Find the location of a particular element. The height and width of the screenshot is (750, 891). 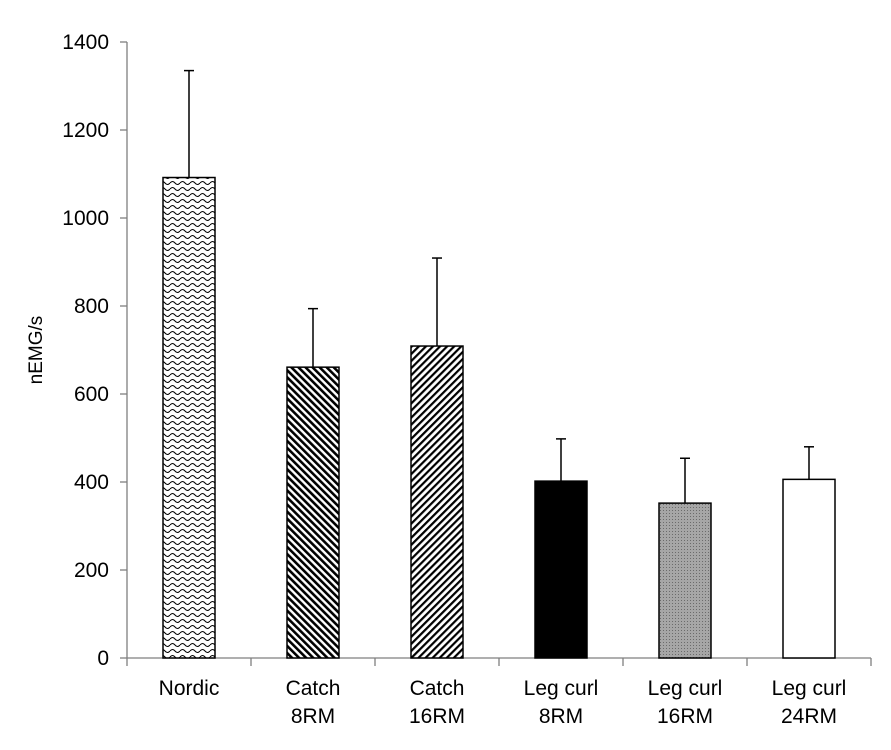

y-tick-label: 800 is located at coordinates (91, 306).